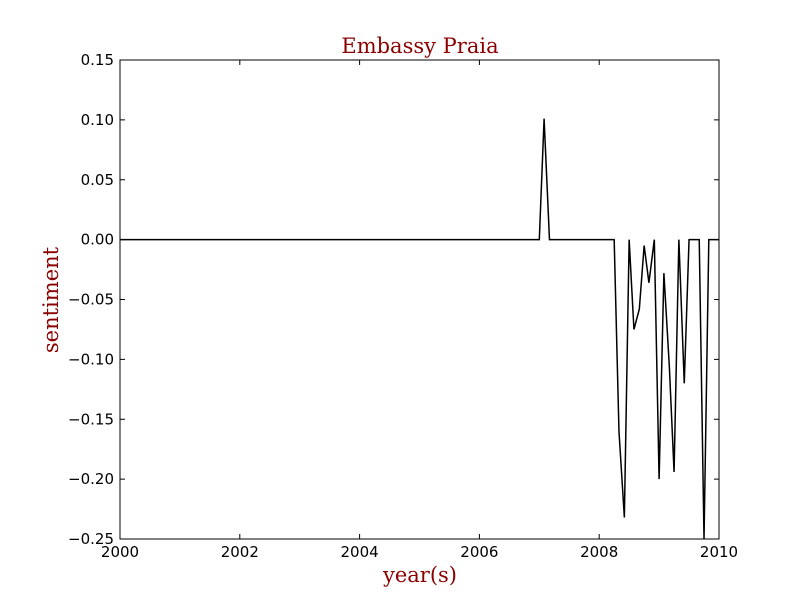  I want to click on y-tick-label: −0.15, so click(91, 419).